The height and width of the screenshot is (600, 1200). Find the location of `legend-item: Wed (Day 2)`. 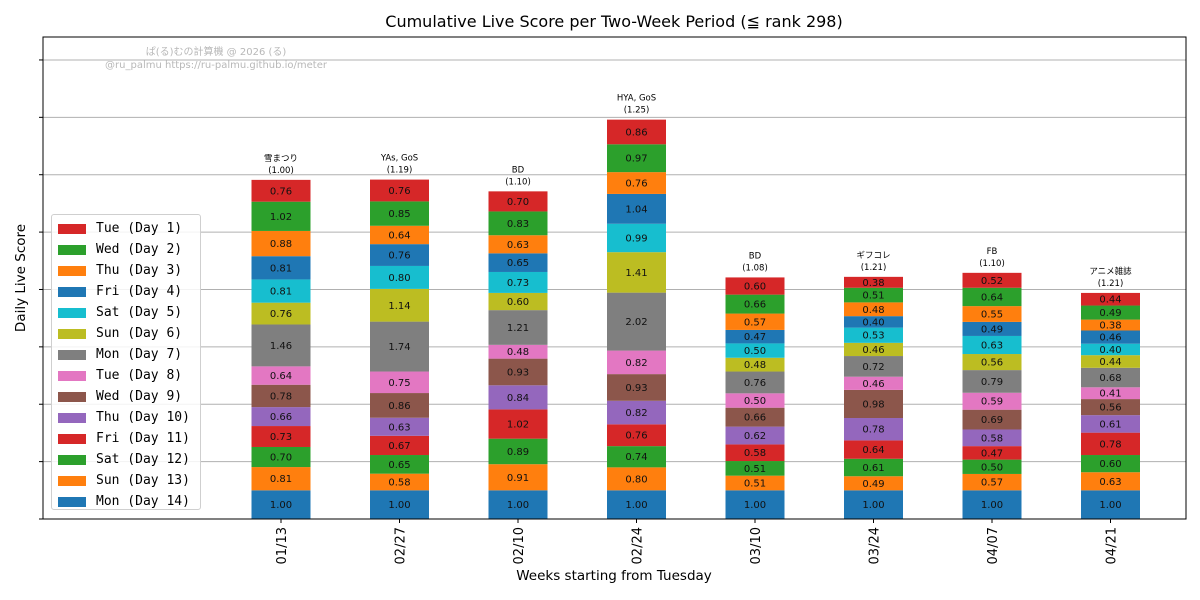

legend-item: Wed (Day 2) is located at coordinates (129, 249).